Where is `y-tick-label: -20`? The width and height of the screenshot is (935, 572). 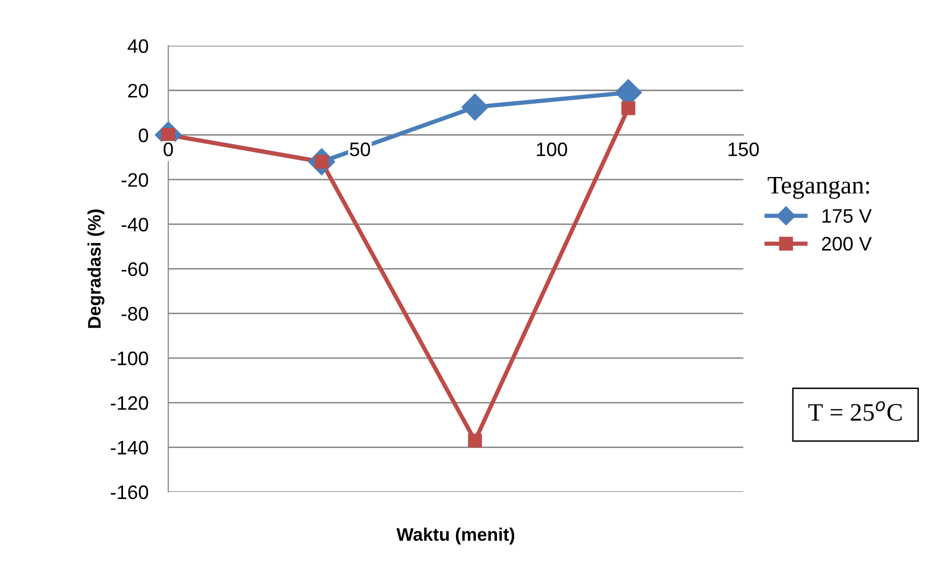
y-tick-label: -20 is located at coordinates (135, 180).